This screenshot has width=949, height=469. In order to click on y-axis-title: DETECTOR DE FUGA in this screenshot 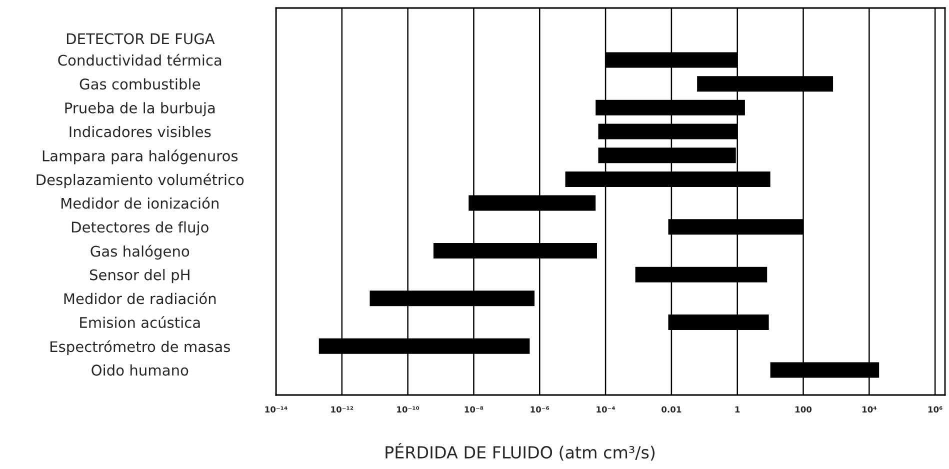, I will do `click(140, 38)`.